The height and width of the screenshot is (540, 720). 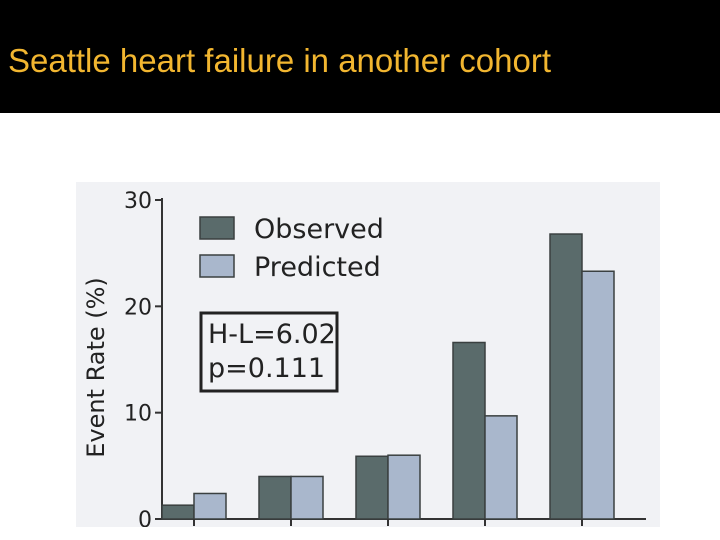 What do you see at coordinates (96, 367) in the screenshot?
I see `y-axis-title: Event Rate (%)` at bounding box center [96, 367].